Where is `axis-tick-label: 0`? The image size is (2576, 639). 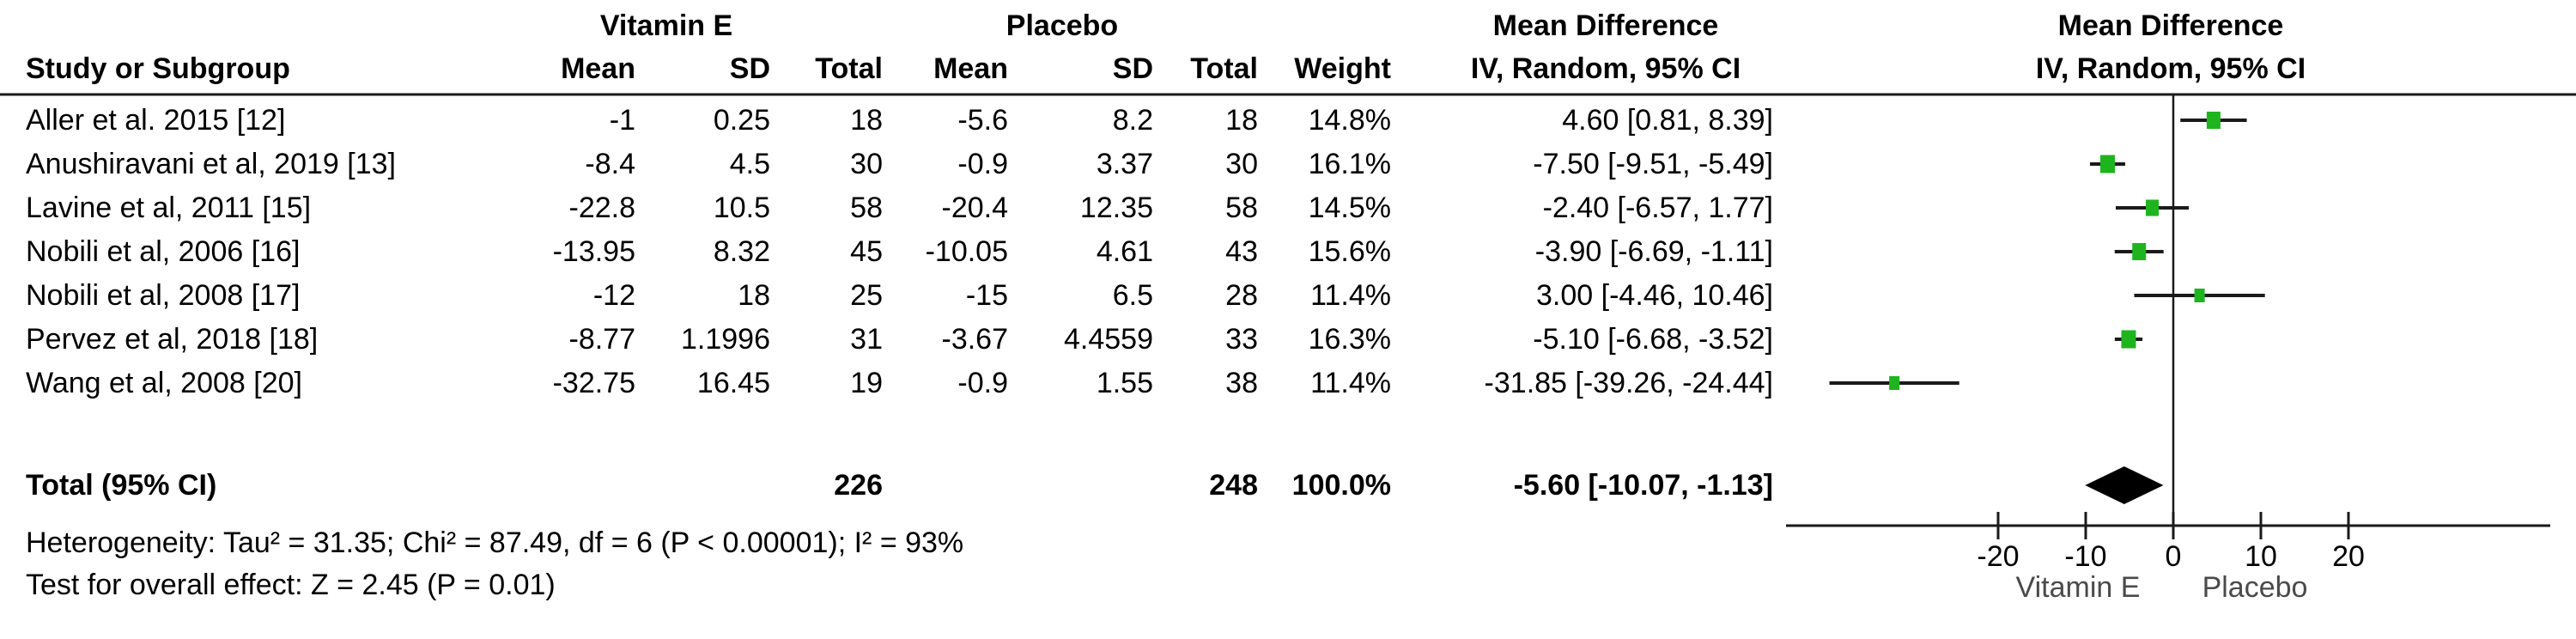 axis-tick-label: 0 is located at coordinates (2173, 556).